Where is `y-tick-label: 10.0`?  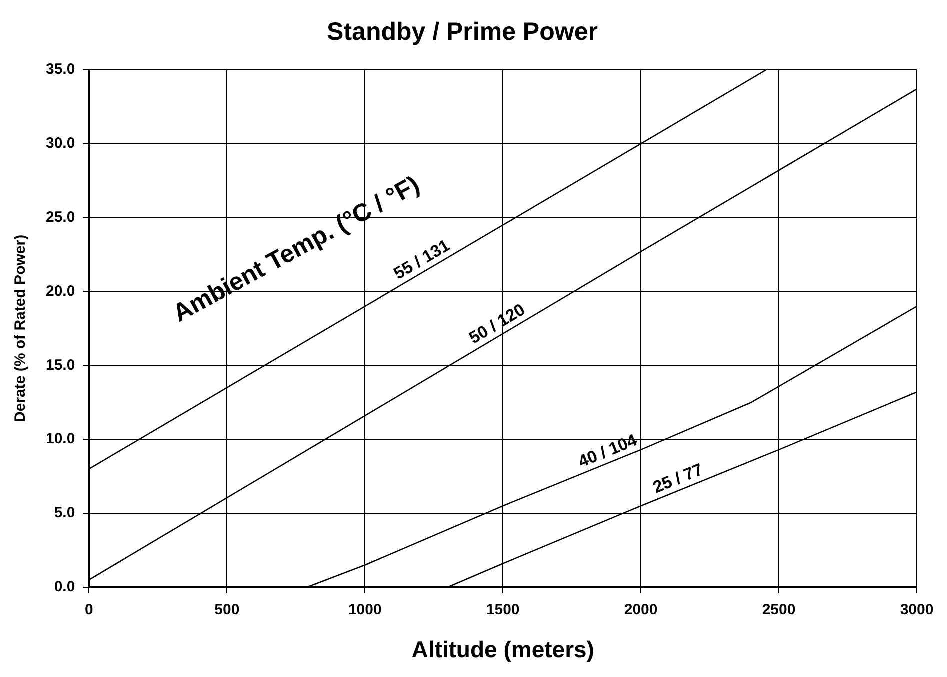
y-tick-label: 10.0 is located at coordinates (61, 439).